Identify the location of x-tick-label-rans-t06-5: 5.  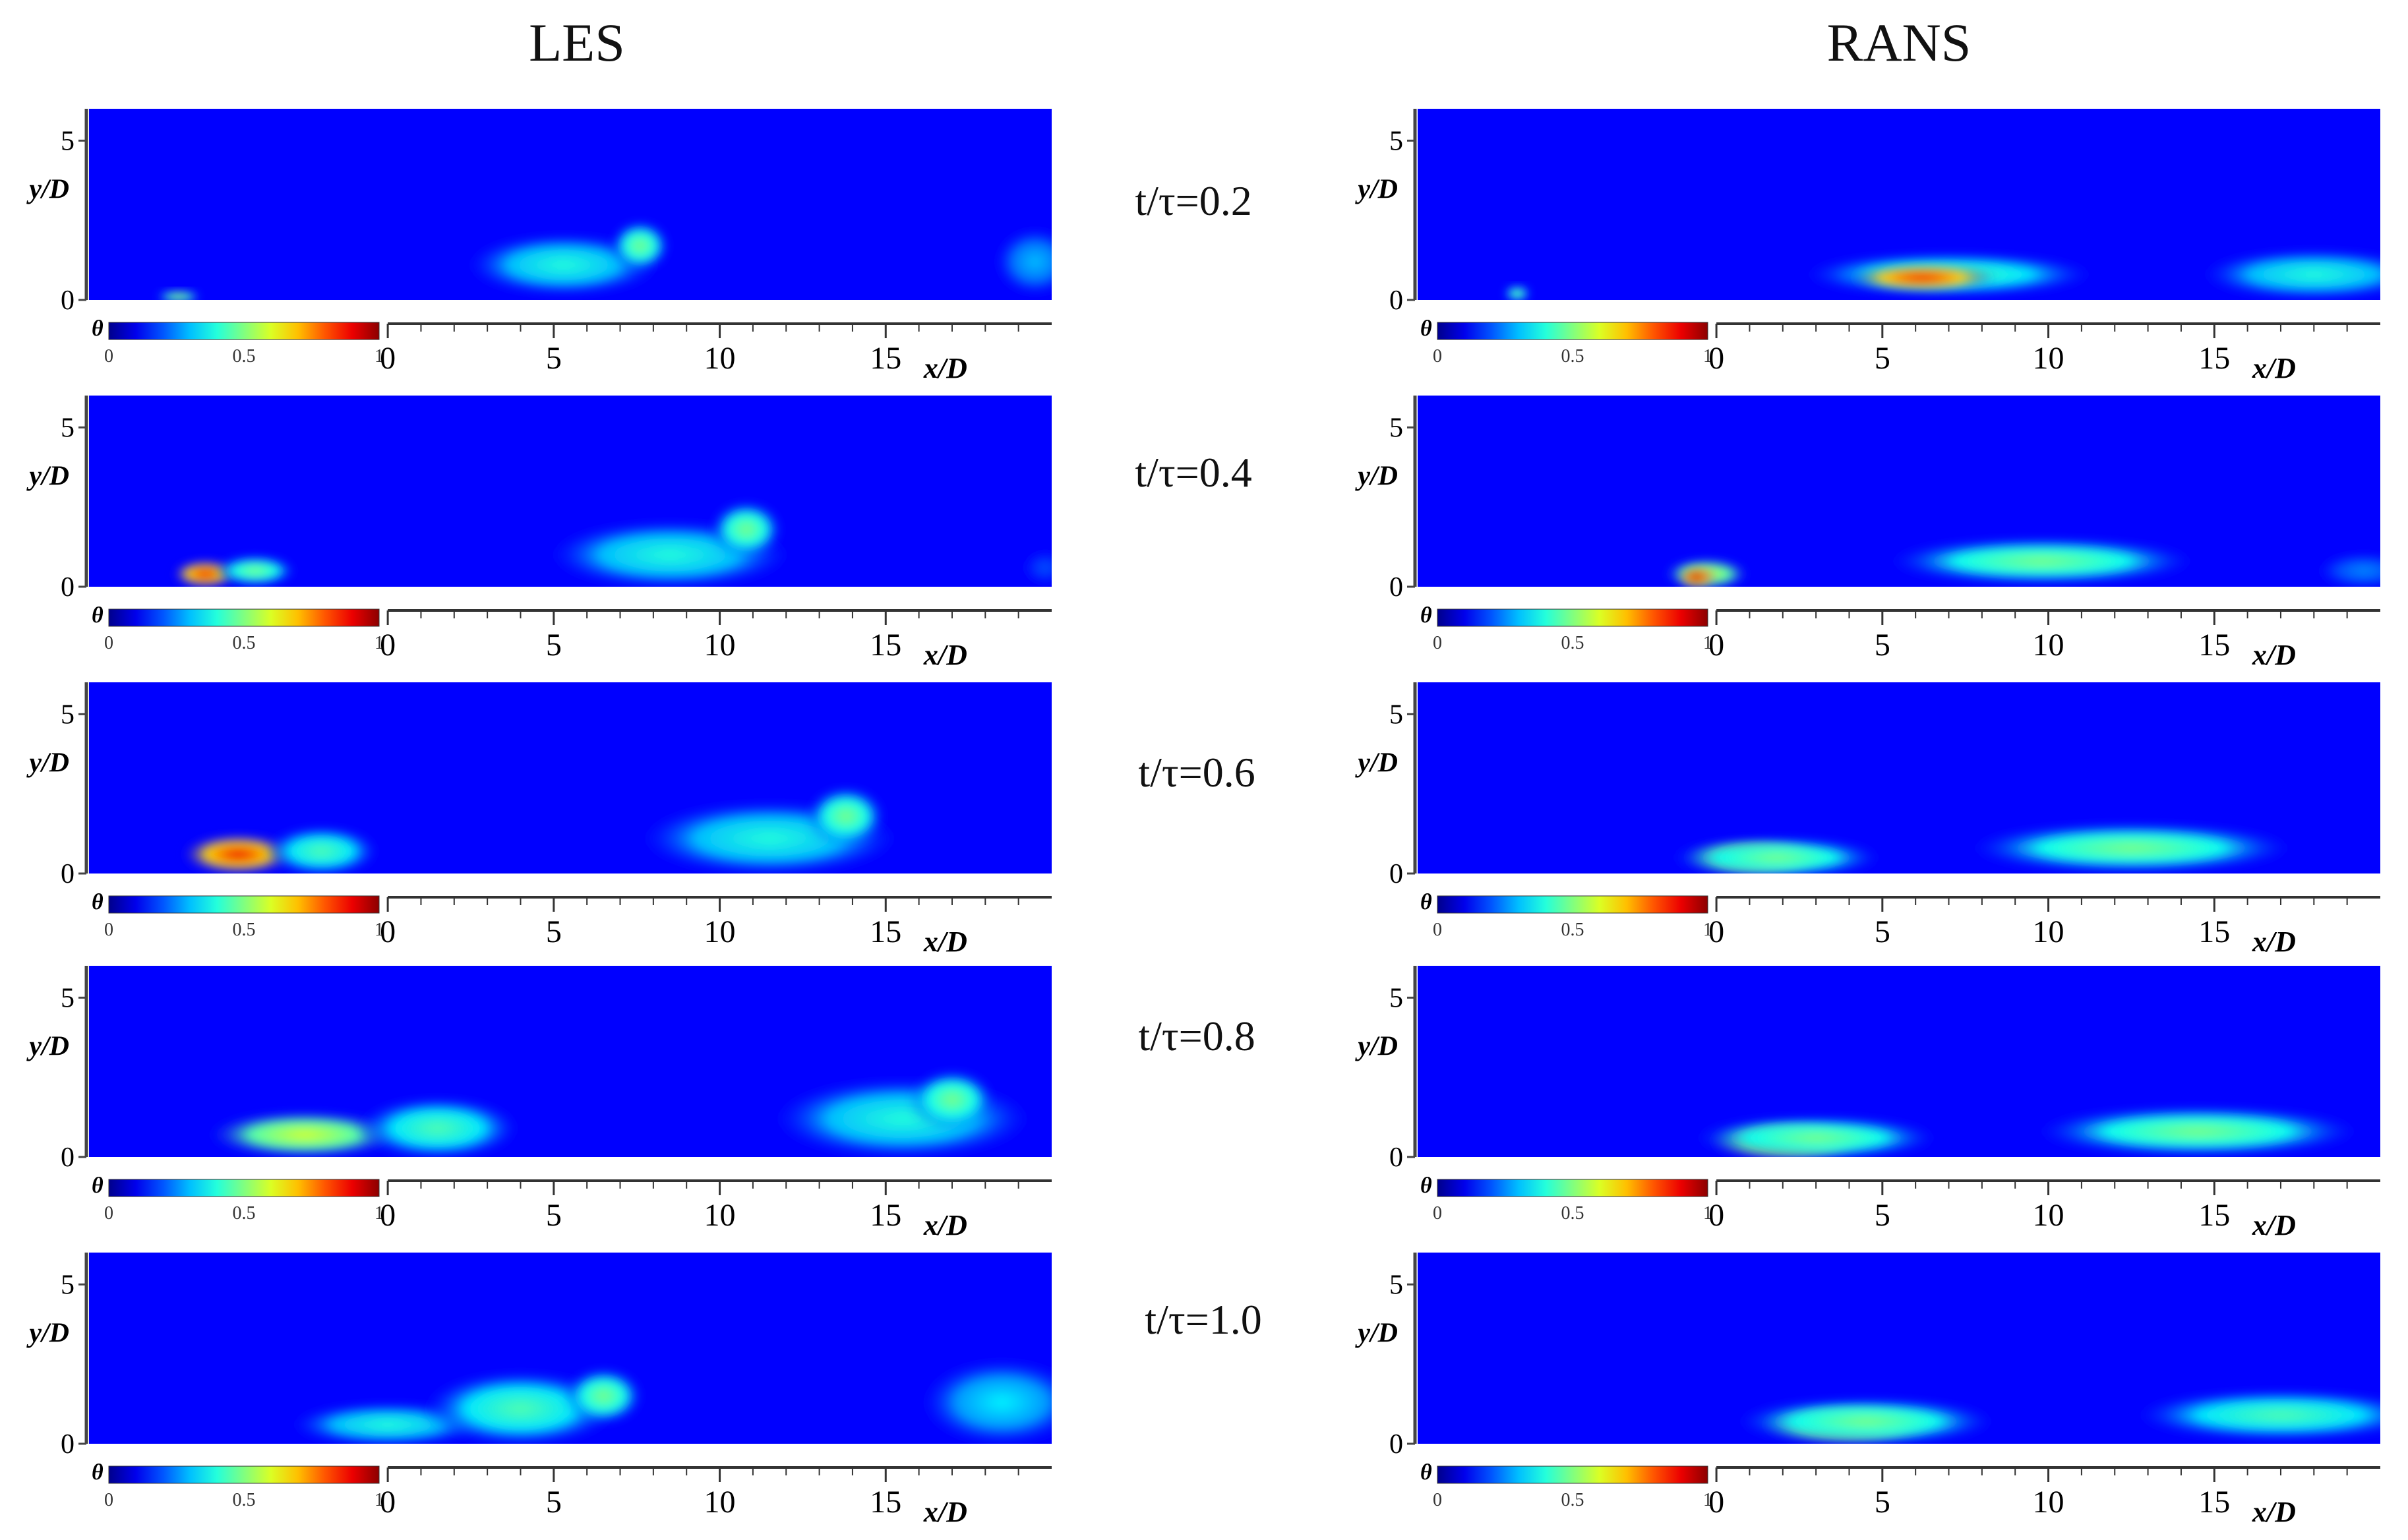
(1882, 931).